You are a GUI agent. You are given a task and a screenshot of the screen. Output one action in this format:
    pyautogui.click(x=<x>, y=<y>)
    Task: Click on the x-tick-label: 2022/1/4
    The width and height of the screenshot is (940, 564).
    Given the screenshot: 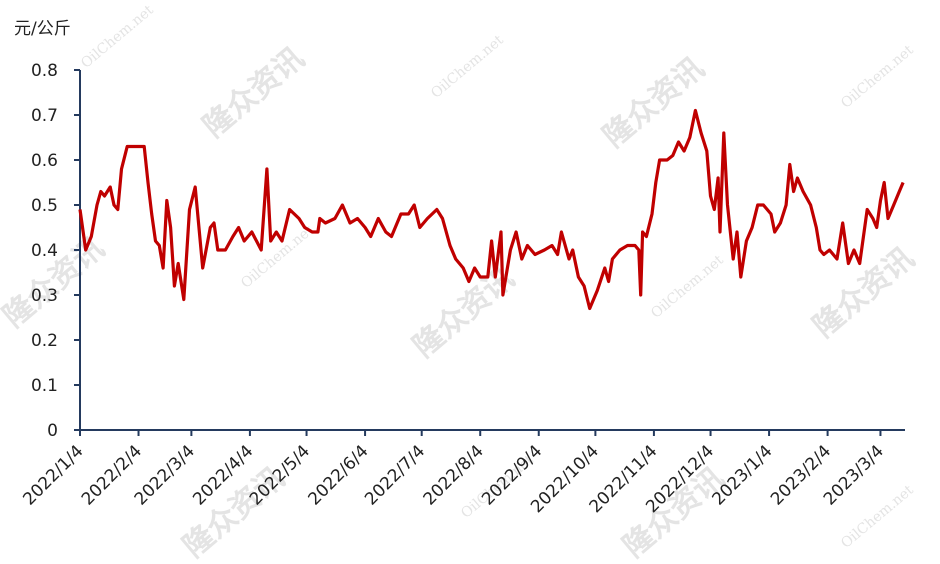 What is the action you would take?
    pyautogui.click(x=53, y=475)
    